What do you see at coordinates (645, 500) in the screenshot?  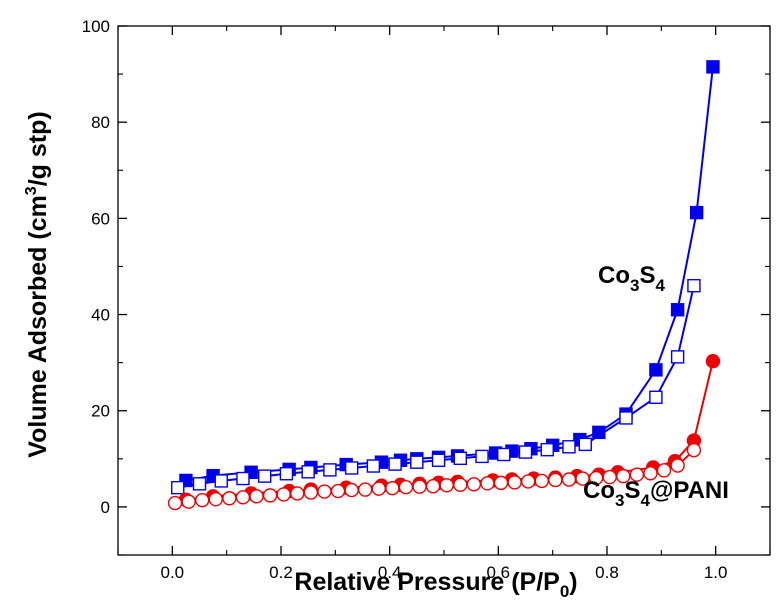 I see `annotation-co3s4-pani-part: 4` at bounding box center [645, 500].